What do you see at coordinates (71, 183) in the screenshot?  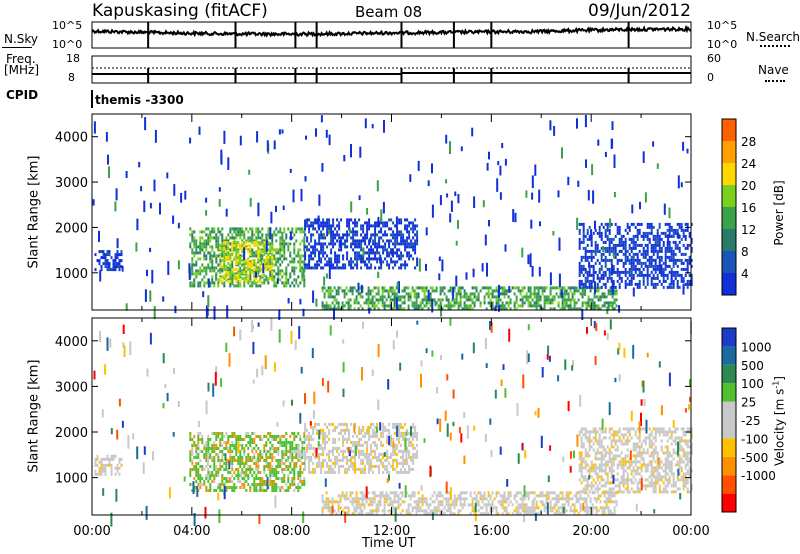 I see `ytick-label: 3000` at bounding box center [71, 183].